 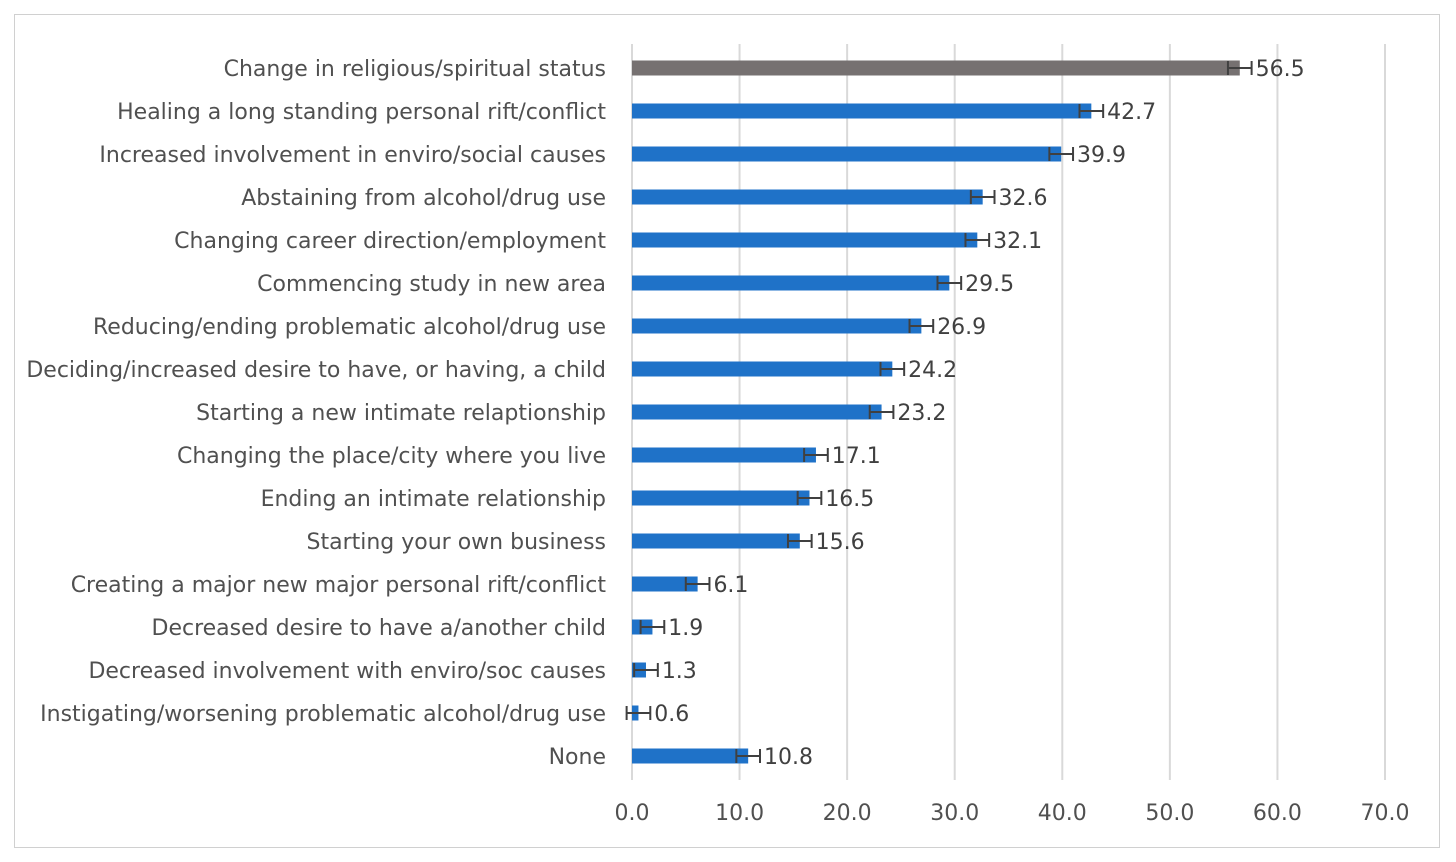 What do you see at coordinates (1131, 112) in the screenshot?
I see `data-label: 42.7` at bounding box center [1131, 112].